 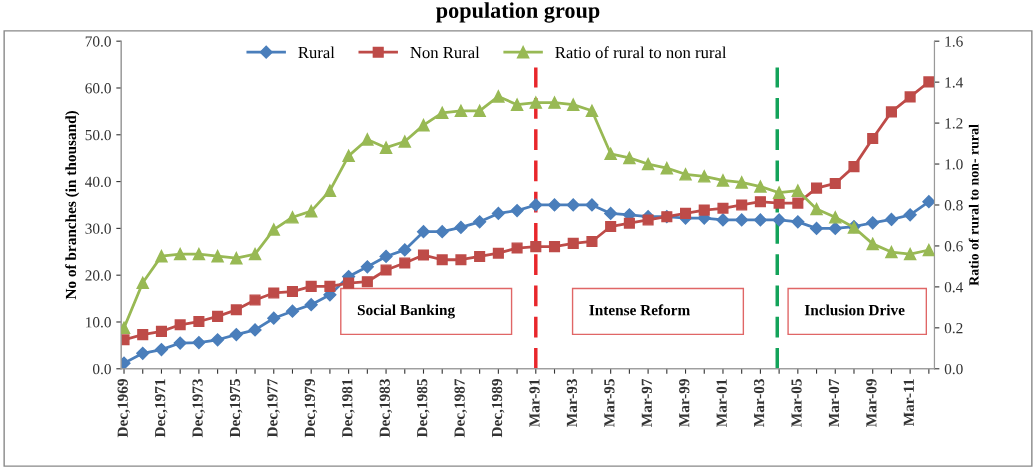 I want to click on annotation: Inclusion Drive, so click(x=854, y=310).